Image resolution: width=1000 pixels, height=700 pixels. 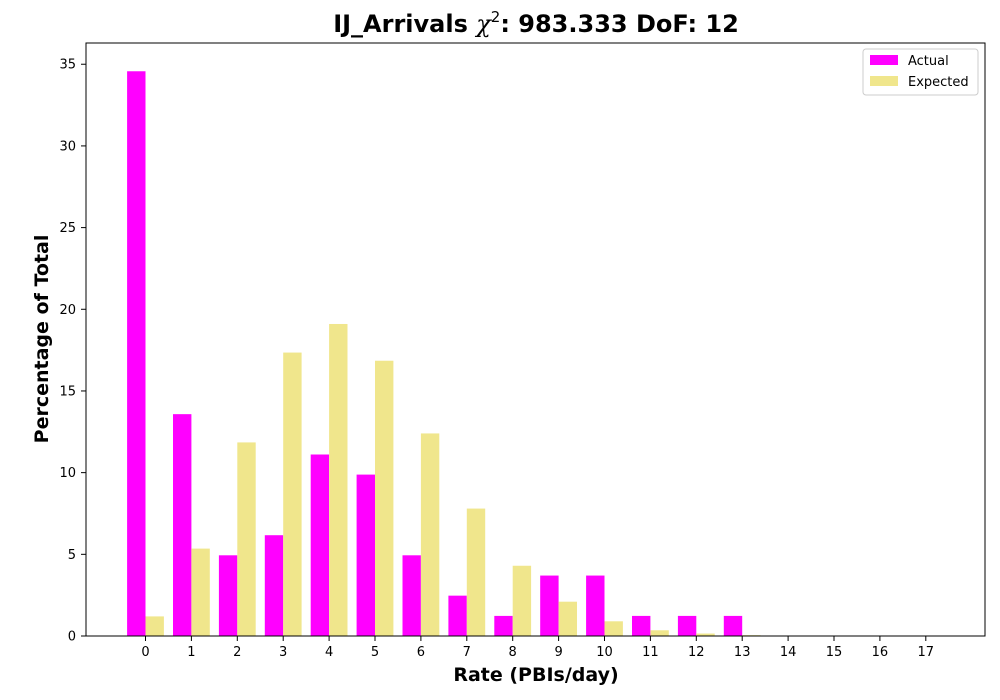 What do you see at coordinates (375, 652) in the screenshot?
I see `x-tick-label: 5` at bounding box center [375, 652].